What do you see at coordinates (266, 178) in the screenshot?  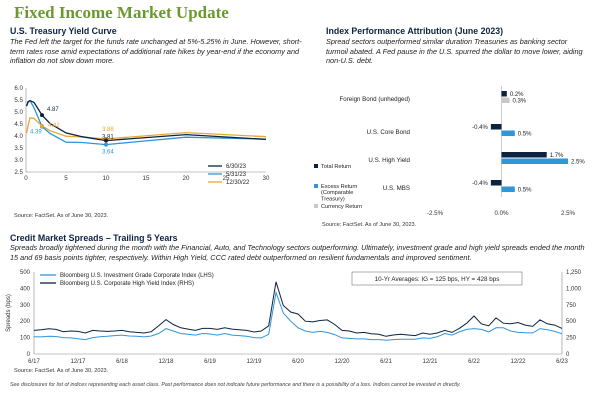 I see `x-tick-label: 30` at bounding box center [266, 178].